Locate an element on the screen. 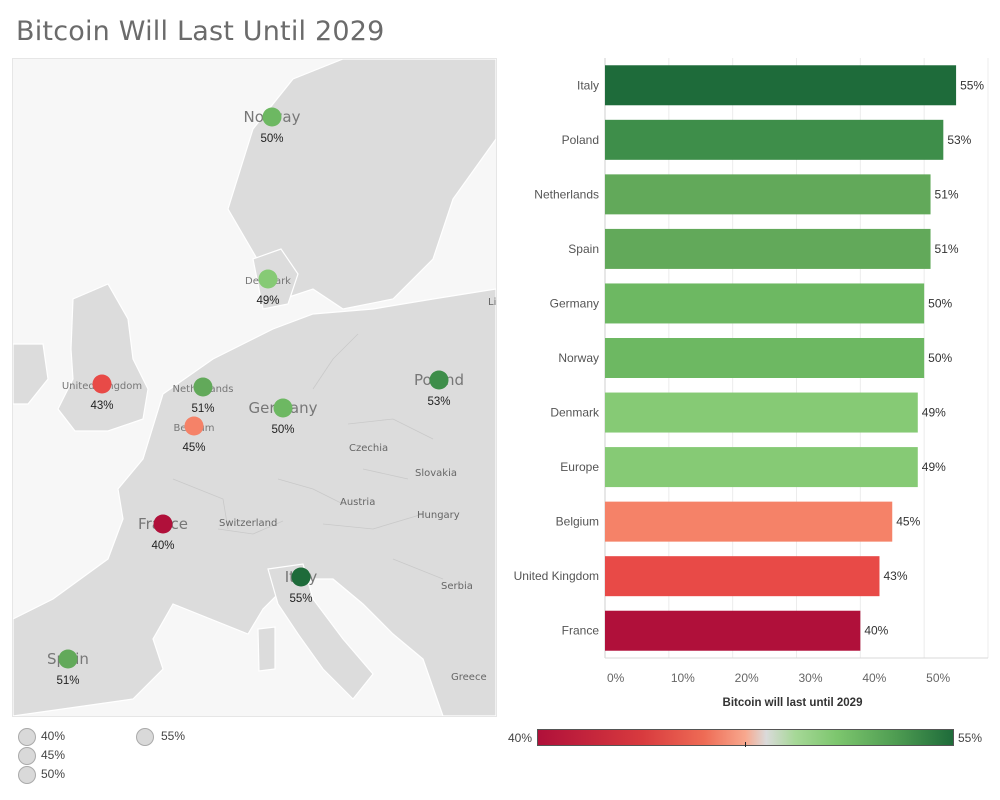  map-point-value-norway: 50% is located at coordinates (271, 139).